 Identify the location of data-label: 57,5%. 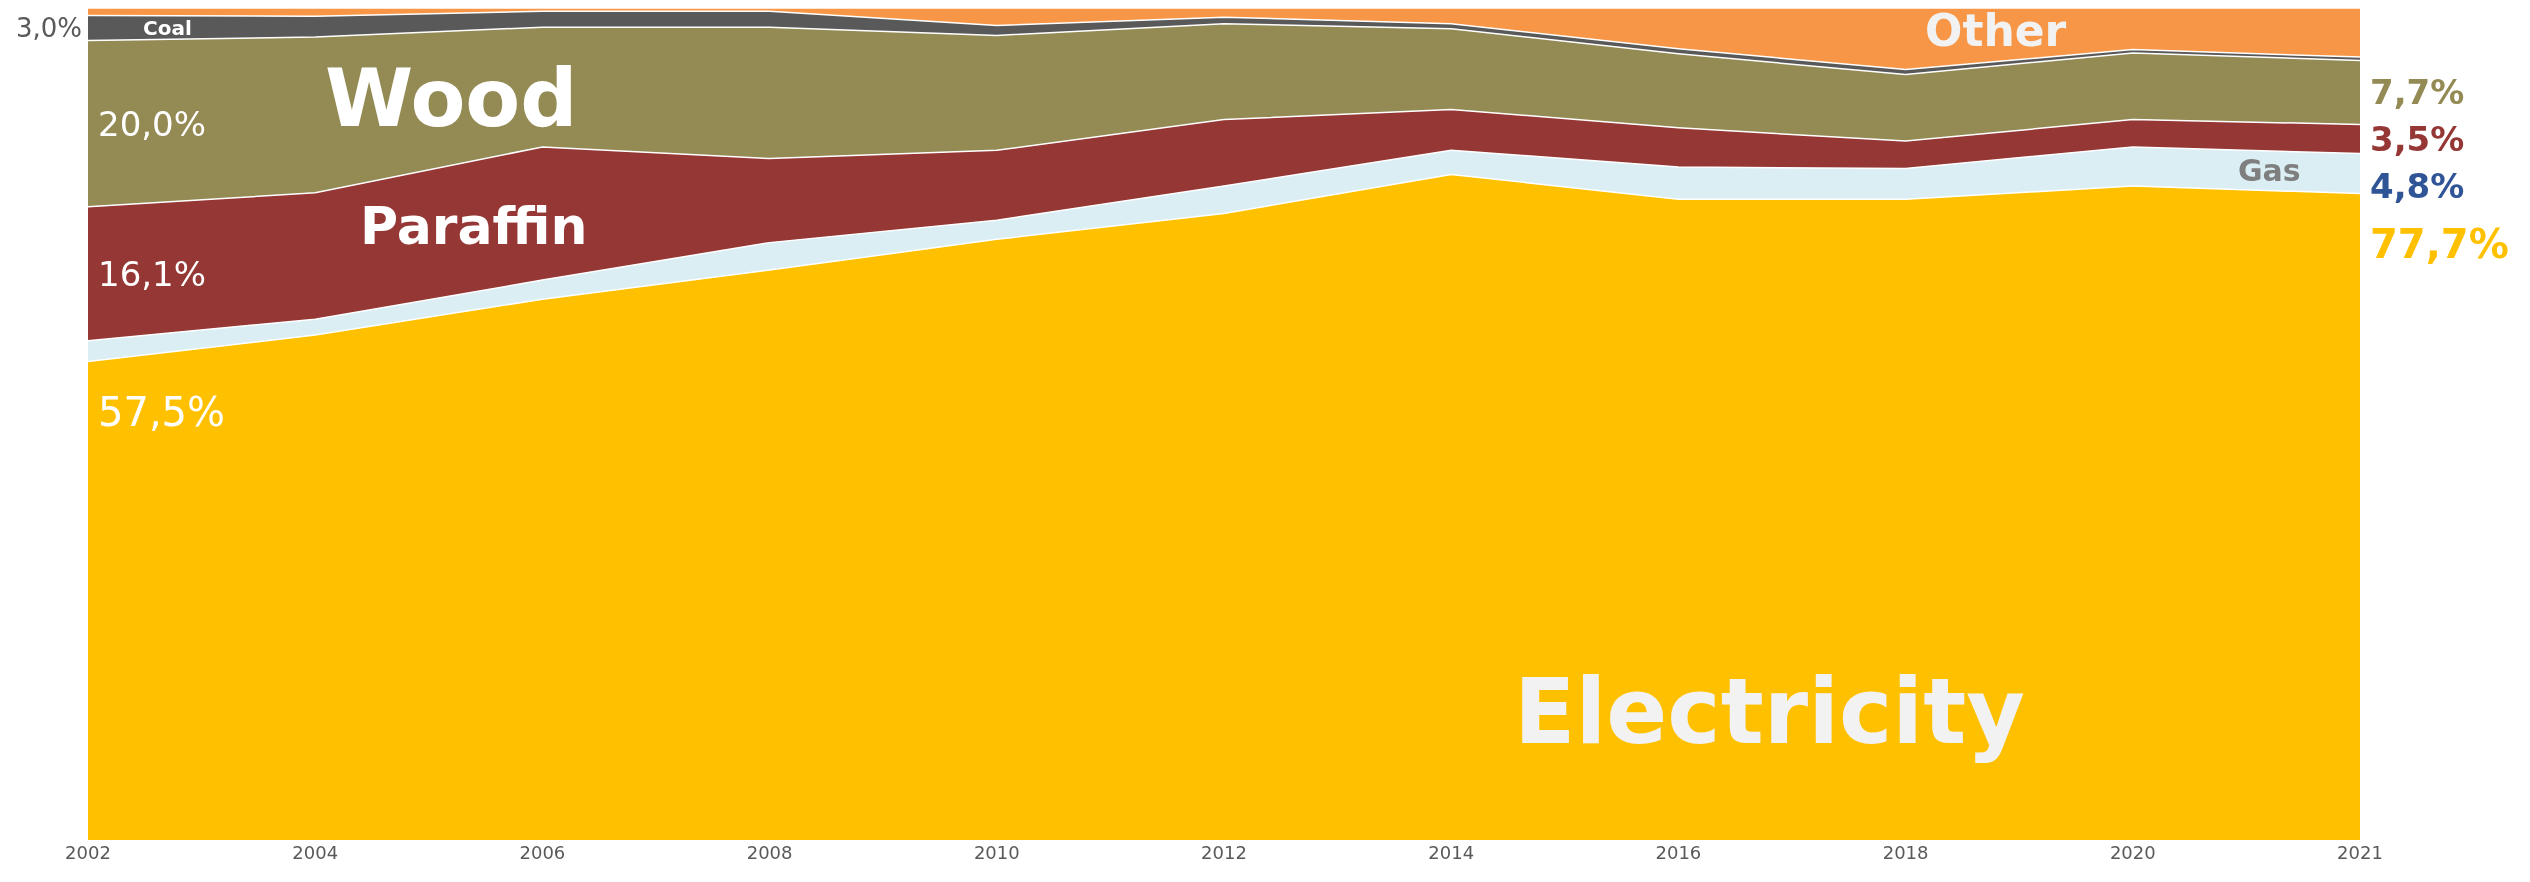
(162, 412).